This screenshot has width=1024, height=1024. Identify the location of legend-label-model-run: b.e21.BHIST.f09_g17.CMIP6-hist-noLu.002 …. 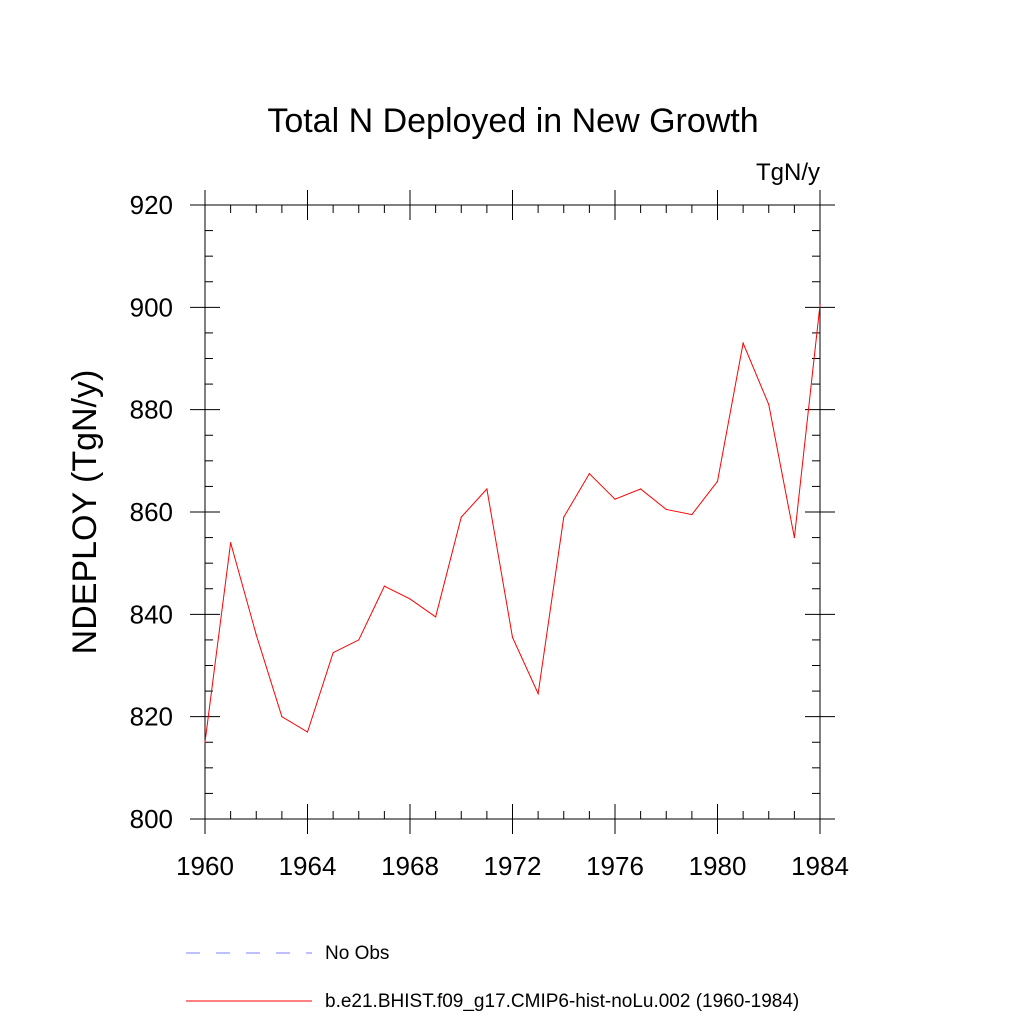
(562, 1001).